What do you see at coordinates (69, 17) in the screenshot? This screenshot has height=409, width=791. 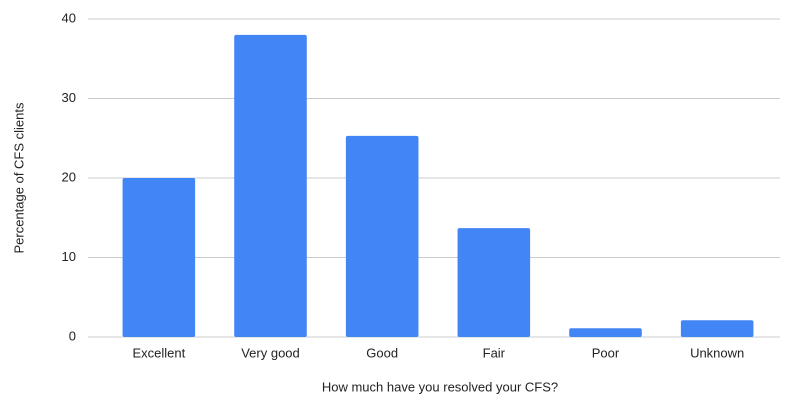 I see `y-tick-label: 40` at bounding box center [69, 17].